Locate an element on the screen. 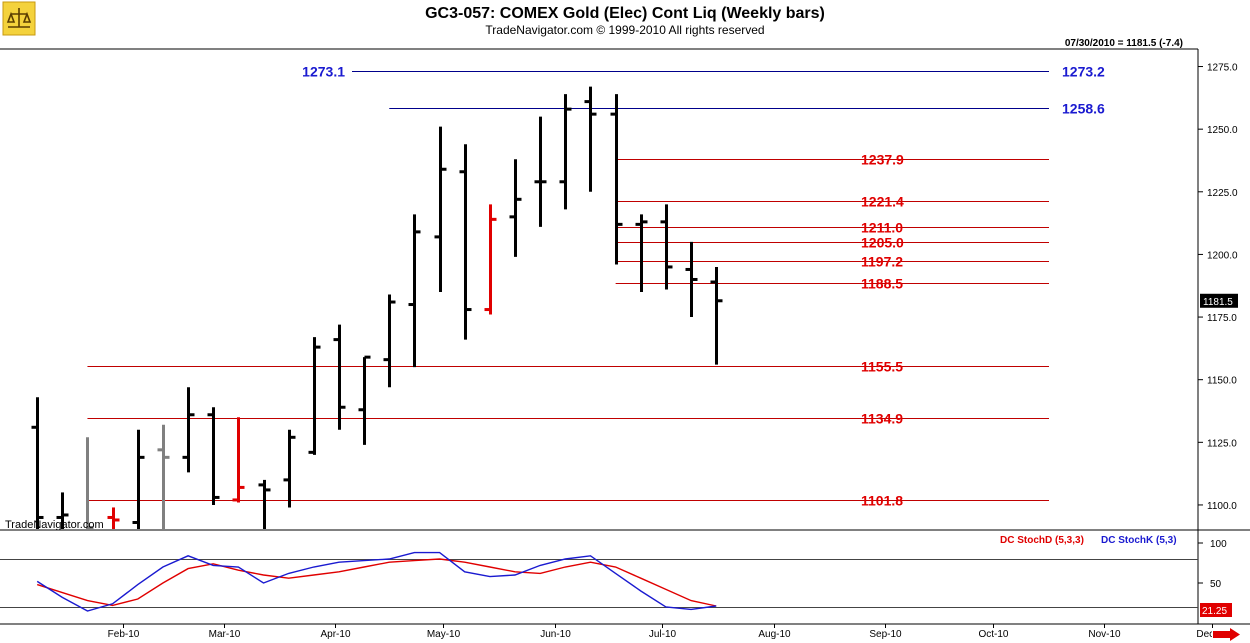 This screenshot has height=643, width=1250. scroll-right-button is located at coordinates (1226, 634).